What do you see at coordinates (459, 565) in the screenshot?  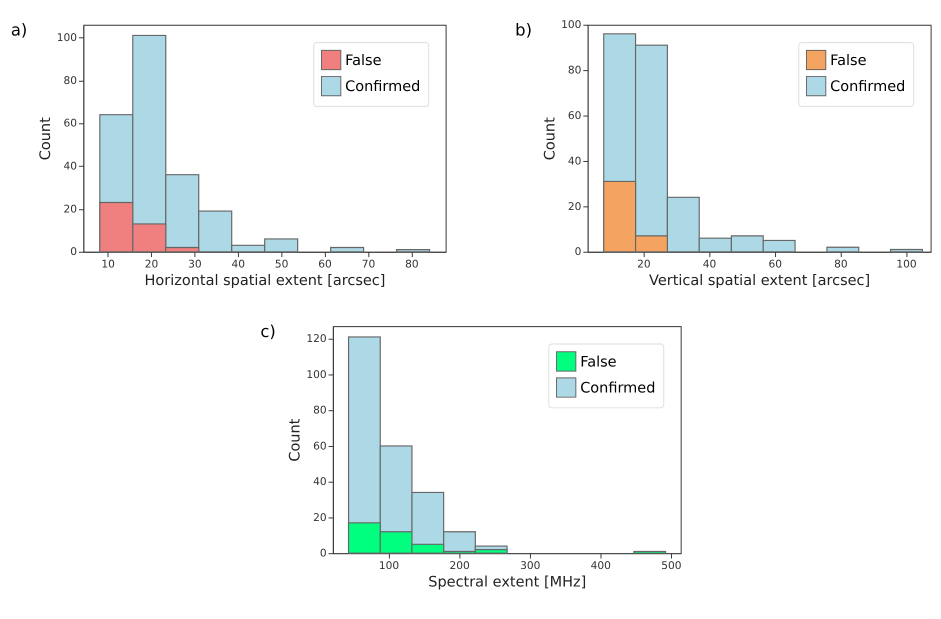 I see `x-tick-label: 200` at bounding box center [459, 565].